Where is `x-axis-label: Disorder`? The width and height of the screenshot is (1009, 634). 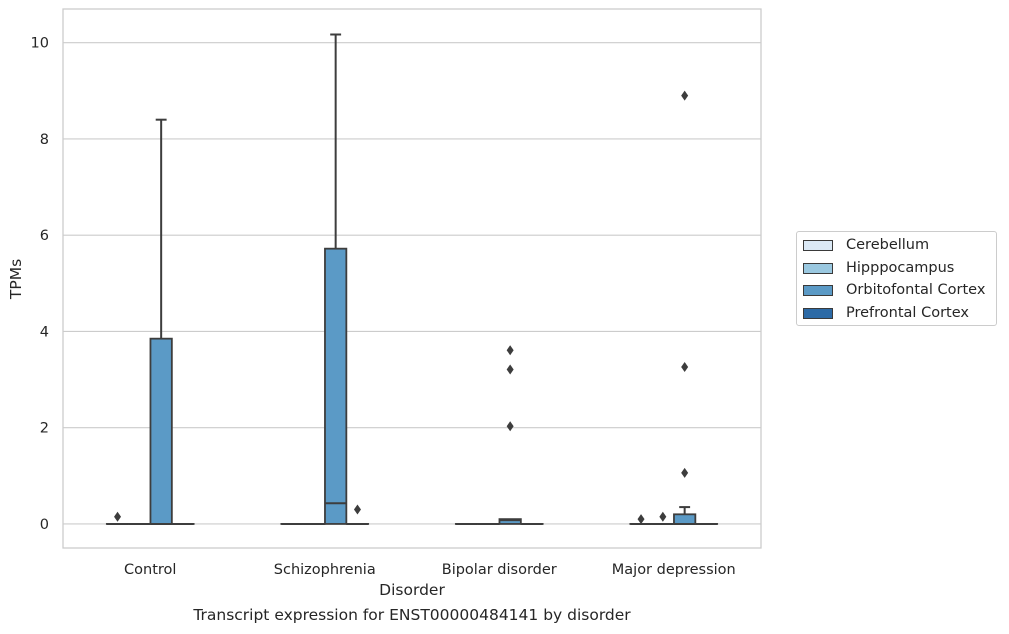
x-axis-label: Disorder is located at coordinates (412, 590).